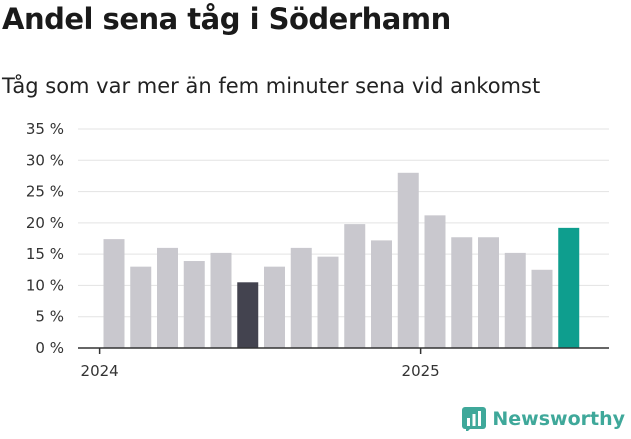  Describe the element at coordinates (45, 192) in the screenshot. I see `y-tick-label: 25 %` at that location.